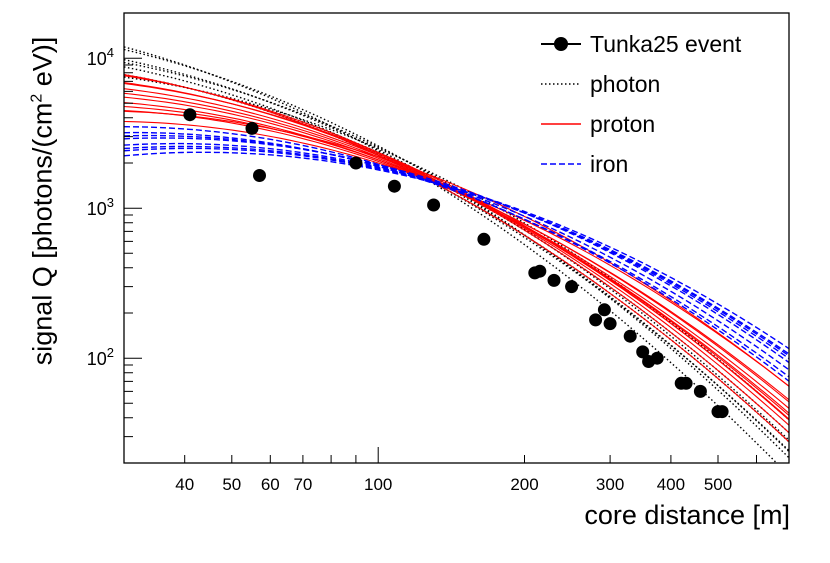  I want to click on x-tick-label-70: 70, so click(302, 484).